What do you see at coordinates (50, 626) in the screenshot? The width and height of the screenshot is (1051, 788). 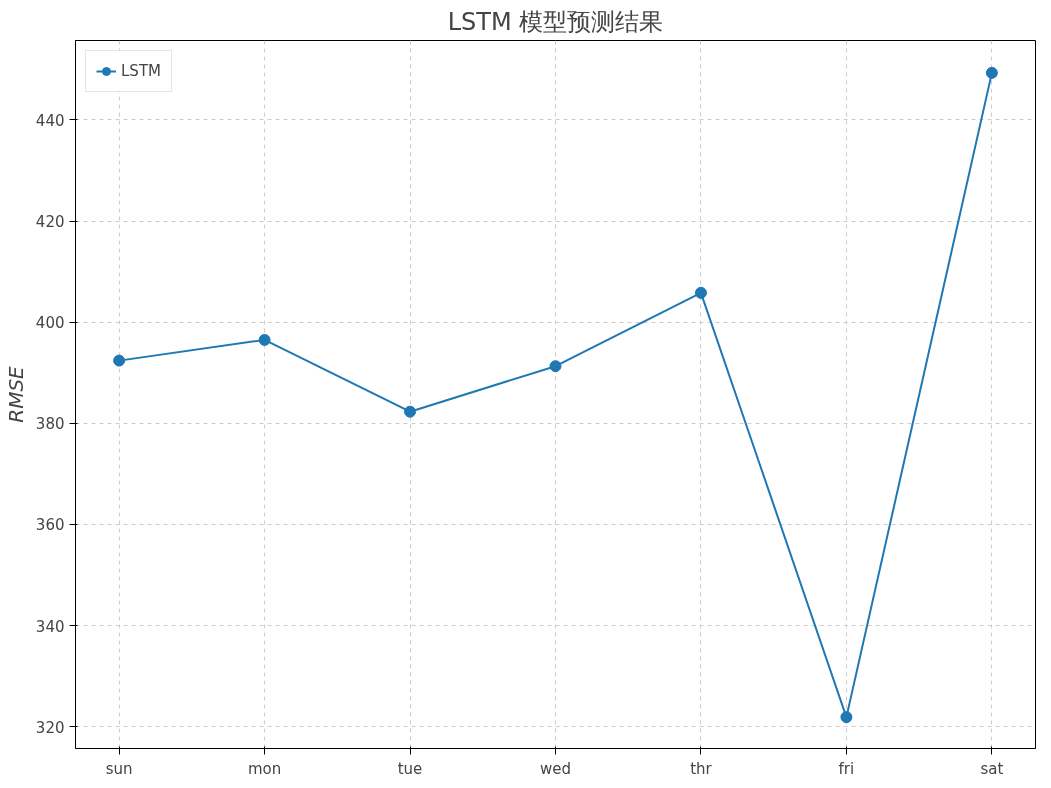 I see `y-tick-label: 340` at bounding box center [50, 626].